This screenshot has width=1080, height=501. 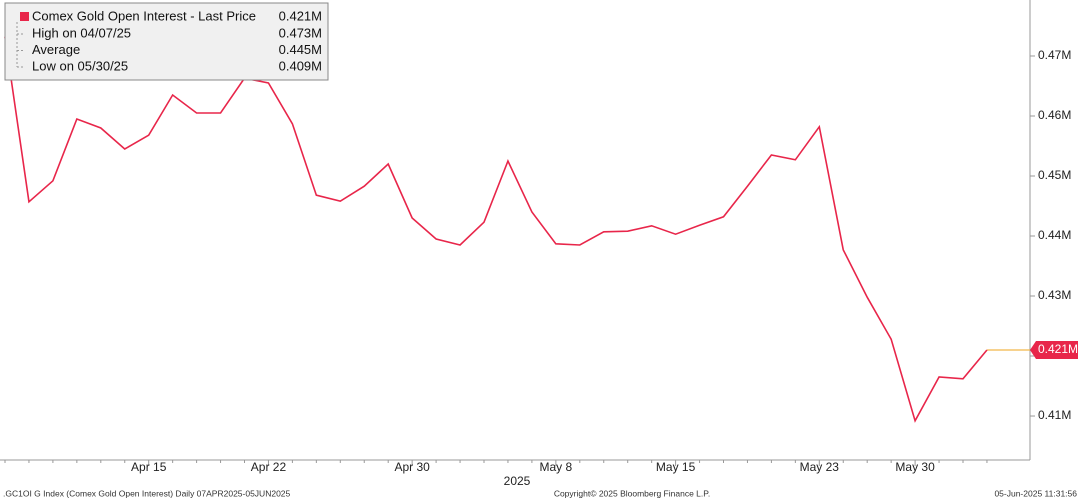 I want to click on y-tick-label: 0.41M, so click(x=1054, y=415).